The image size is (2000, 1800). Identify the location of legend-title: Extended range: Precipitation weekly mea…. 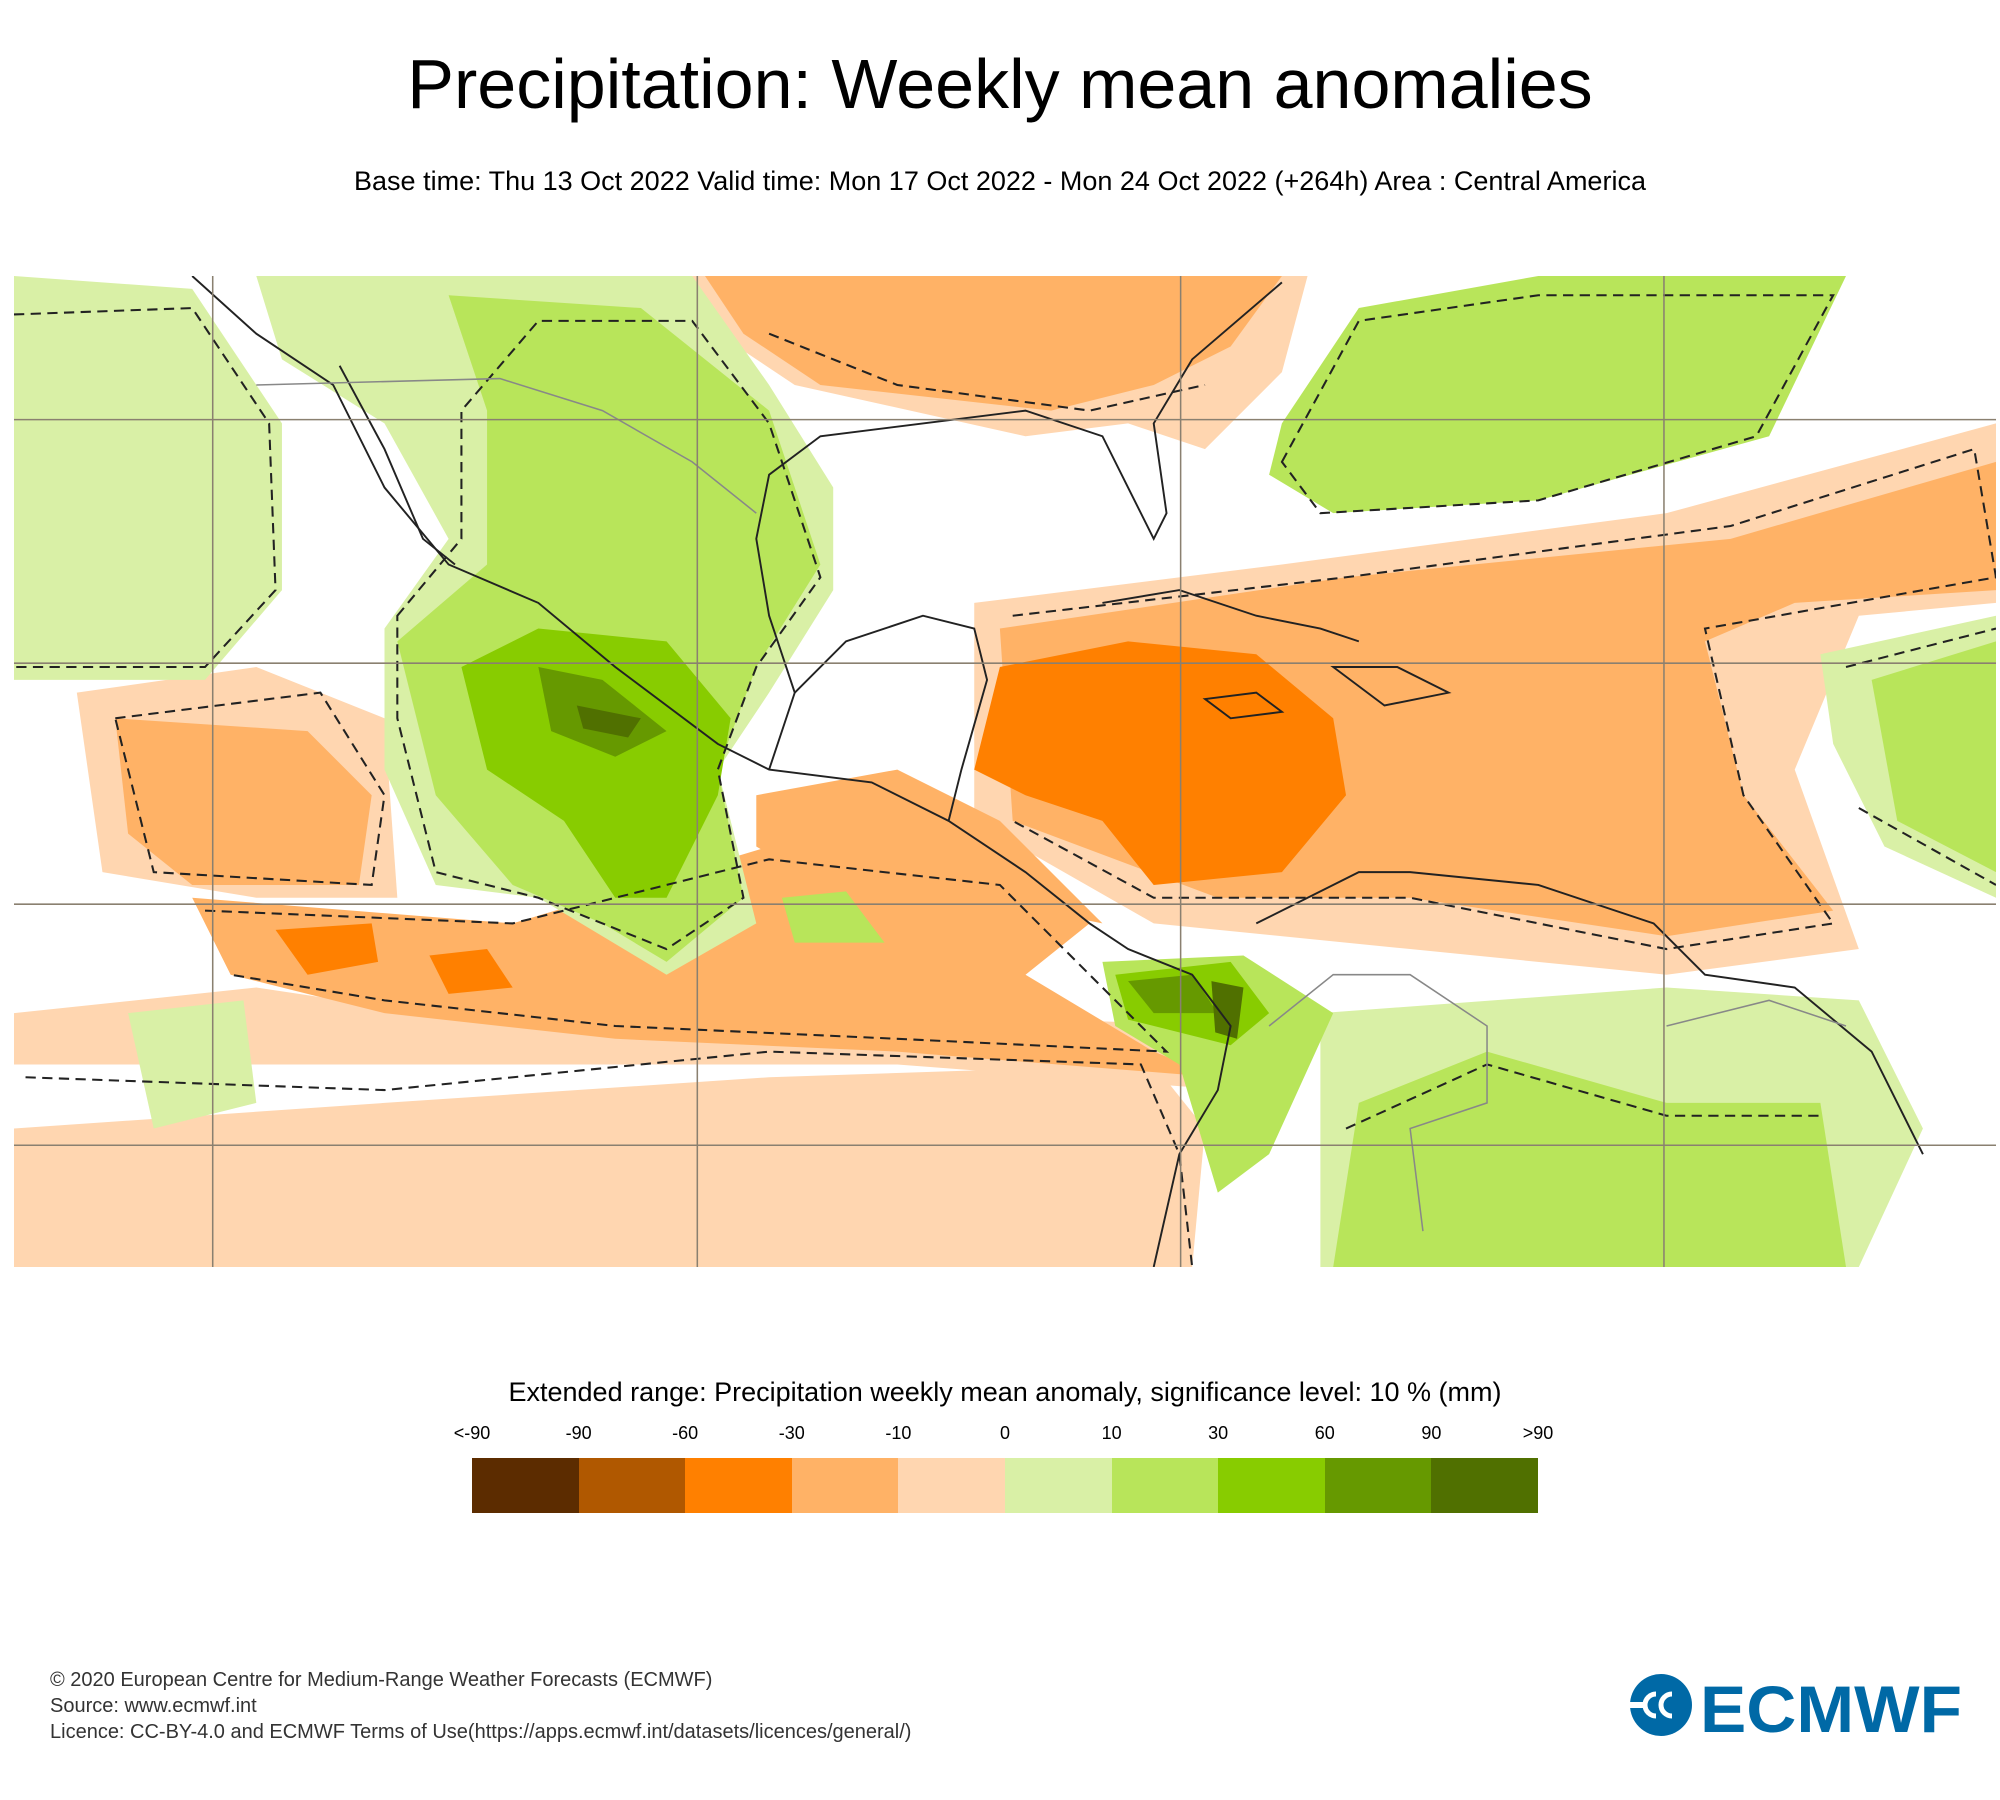
(1005, 1392).